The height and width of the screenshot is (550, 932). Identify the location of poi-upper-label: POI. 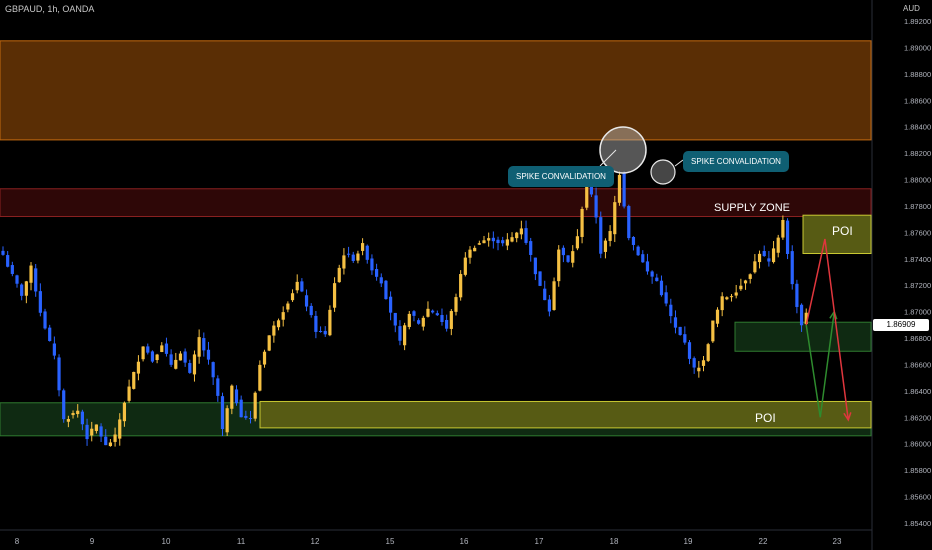
(842, 231).